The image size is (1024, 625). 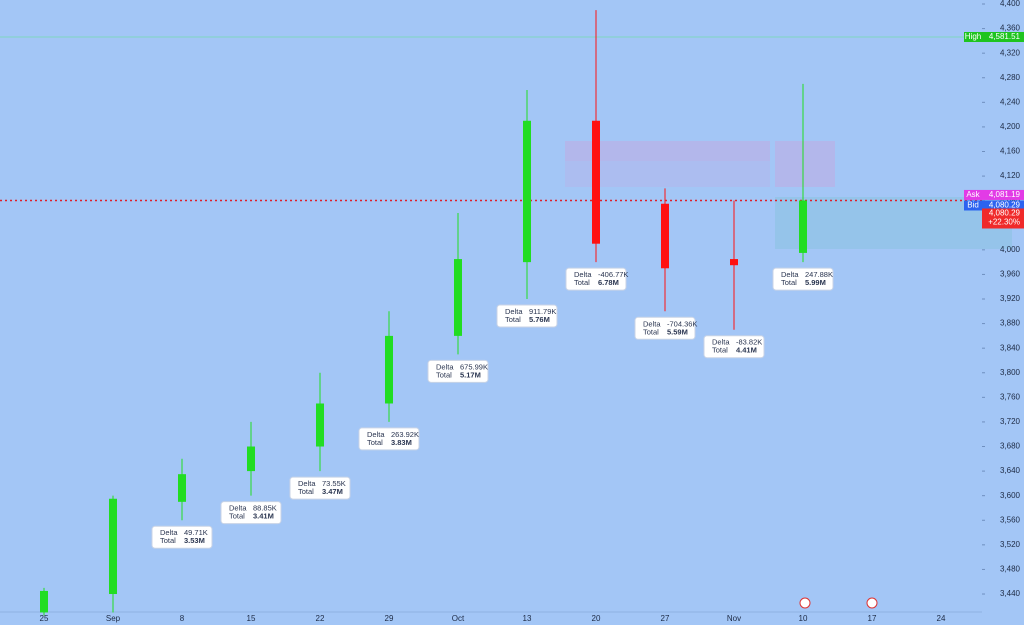 What do you see at coordinates (1010, 274) in the screenshot?
I see `y-tick-label: 3,960` at bounding box center [1010, 274].